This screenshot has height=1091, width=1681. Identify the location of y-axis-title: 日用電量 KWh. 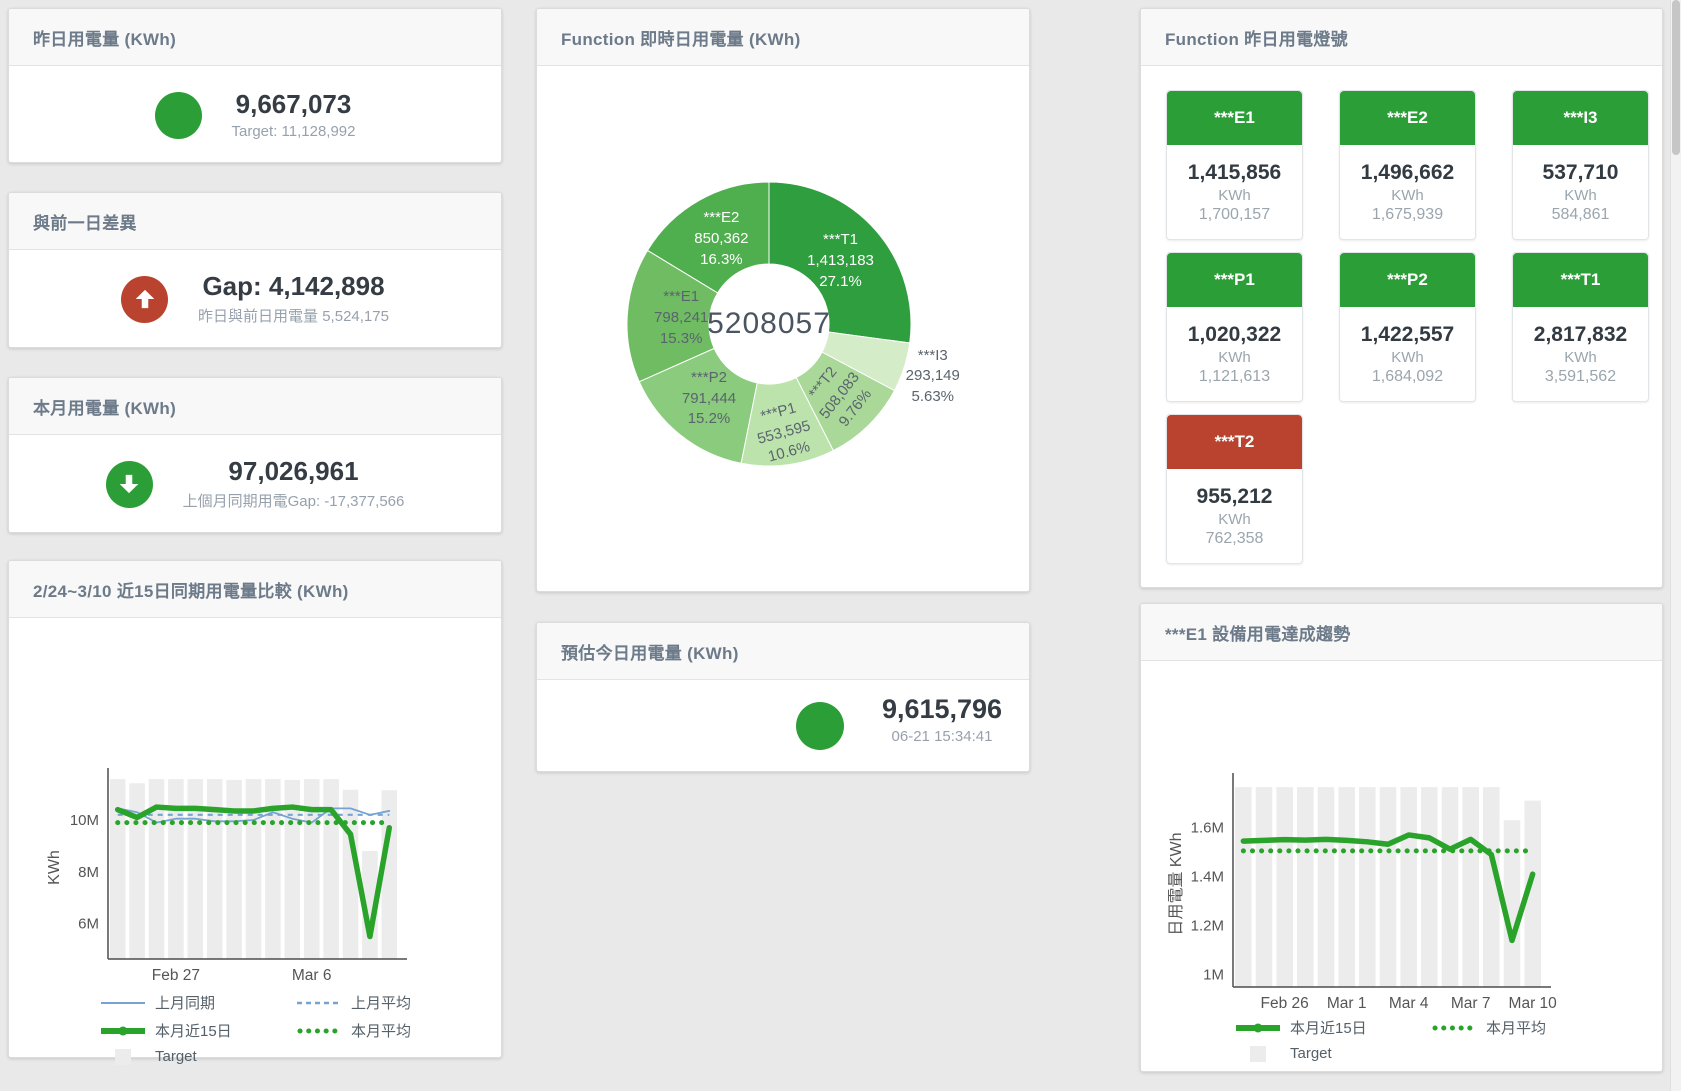
(1176, 883).